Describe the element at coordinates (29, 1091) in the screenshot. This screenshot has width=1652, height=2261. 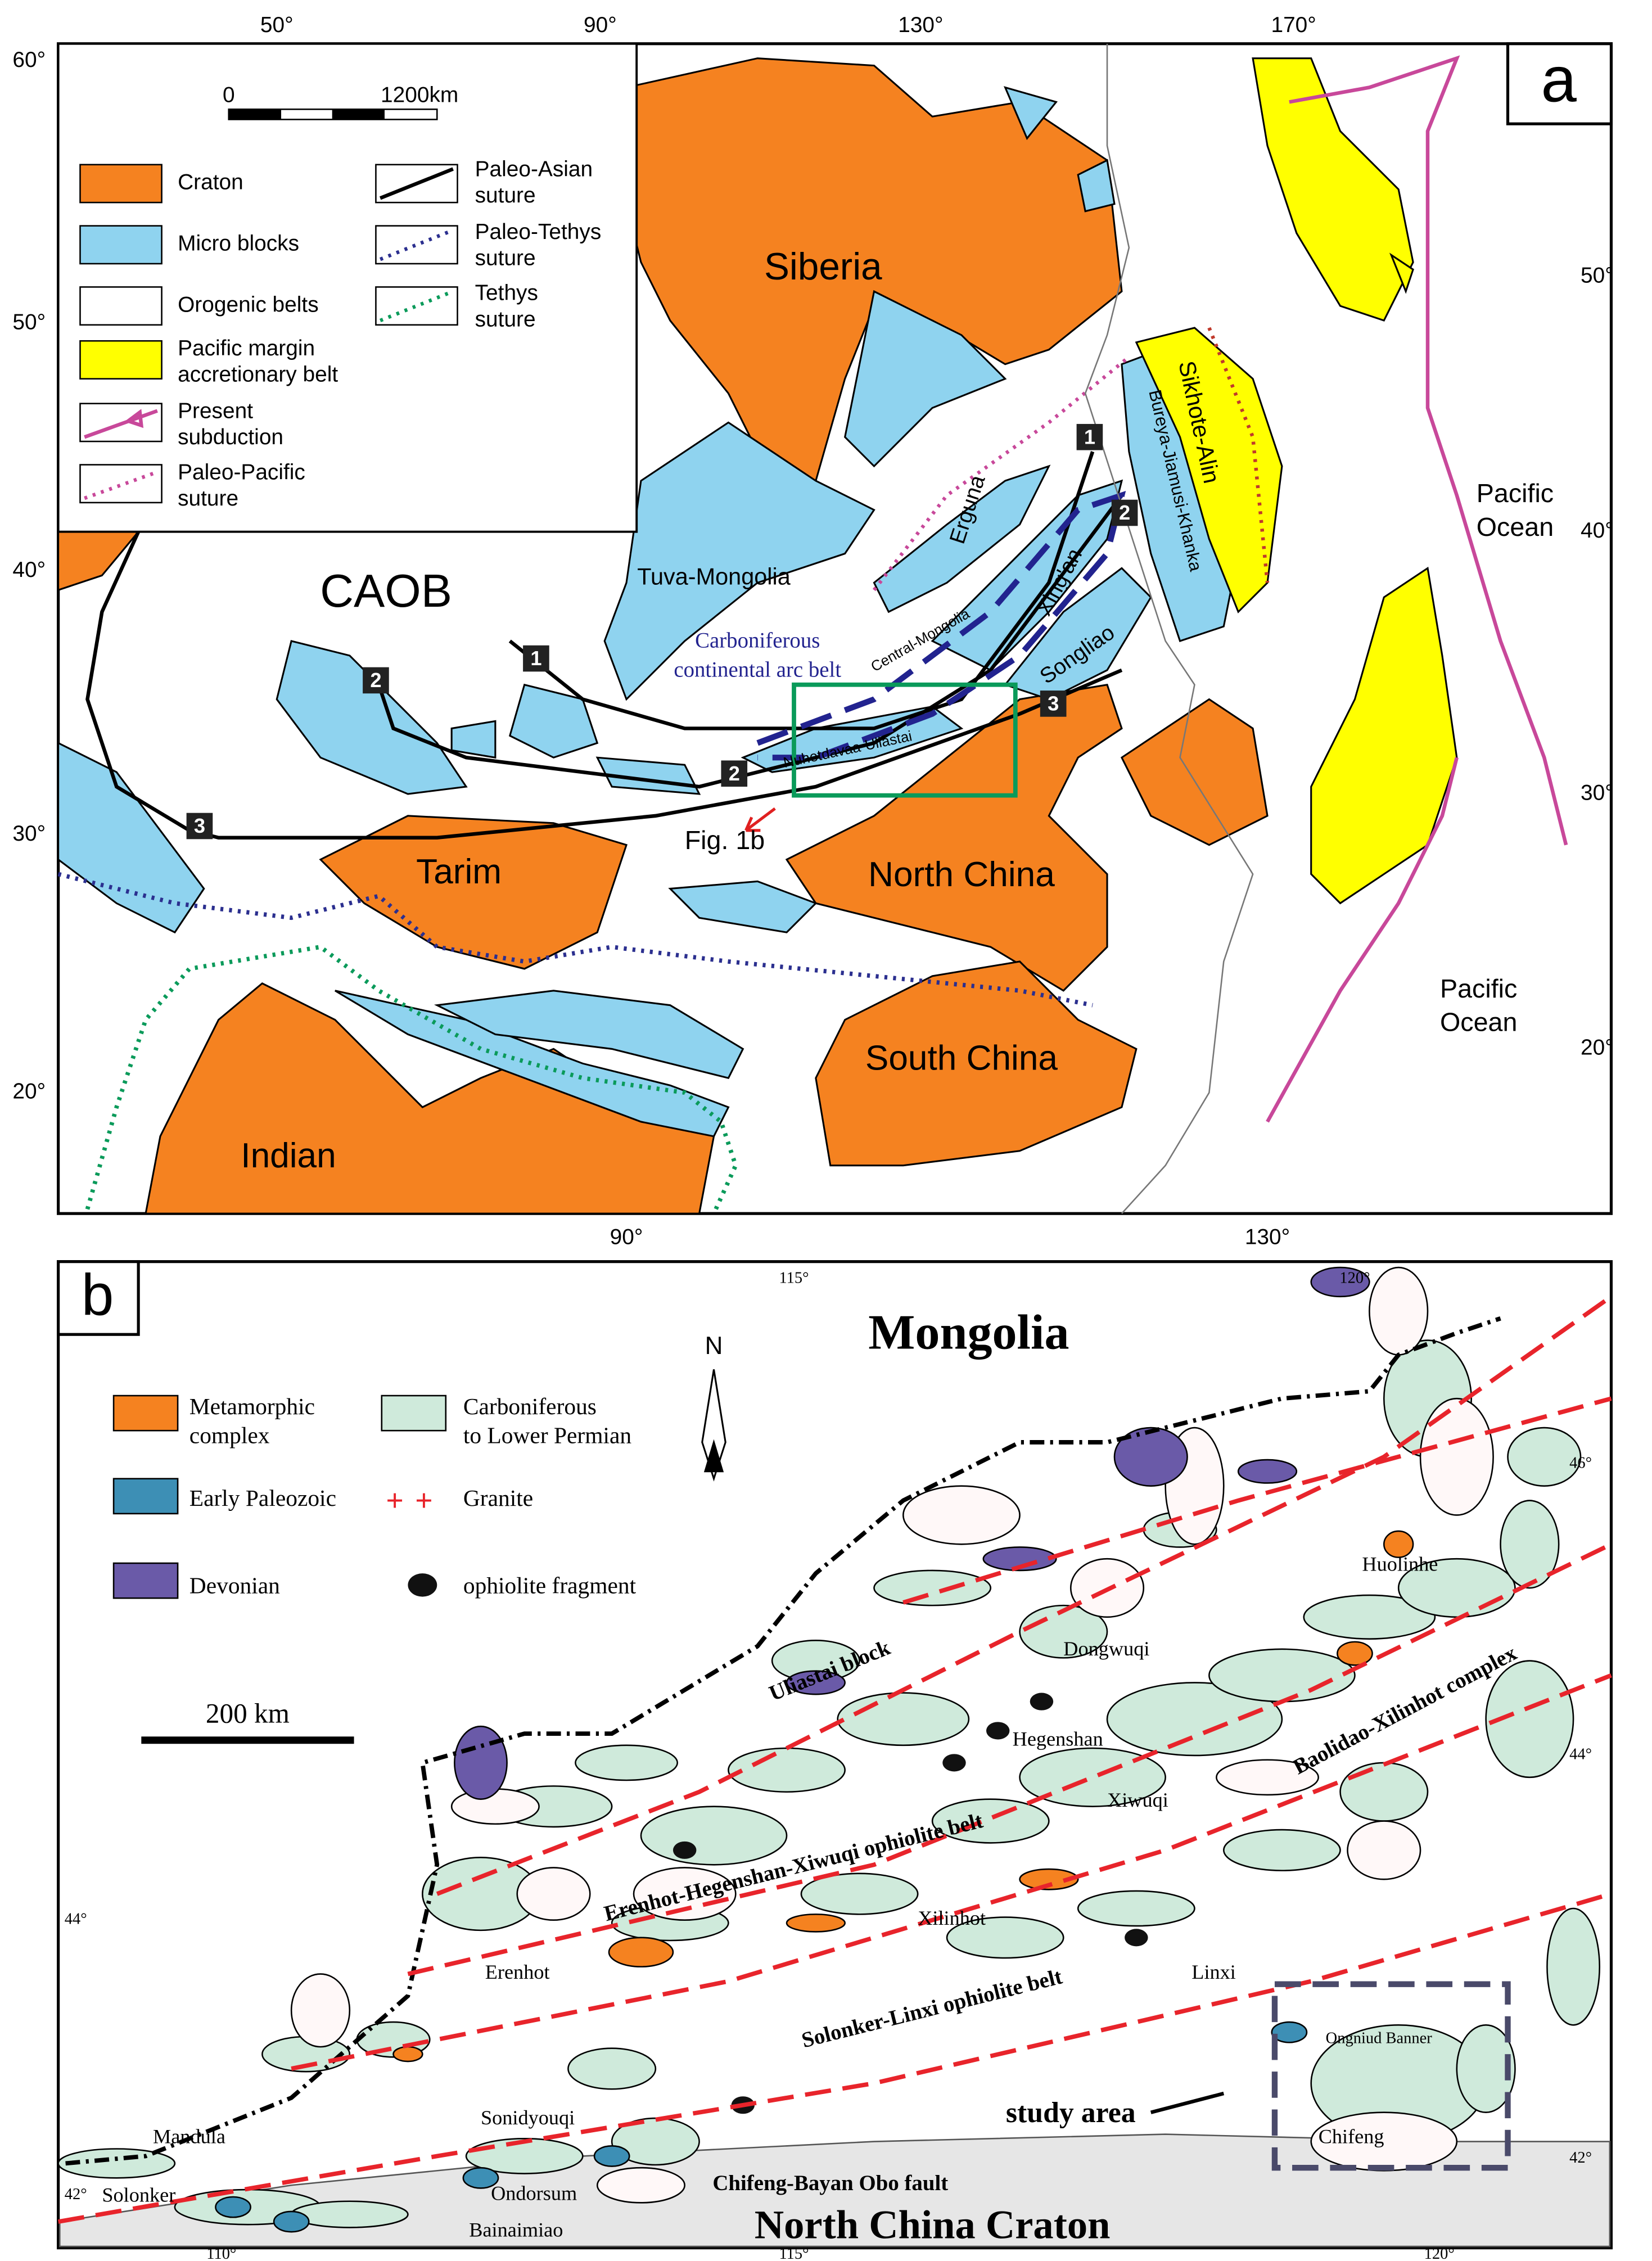
I see `label: 20°` at that location.